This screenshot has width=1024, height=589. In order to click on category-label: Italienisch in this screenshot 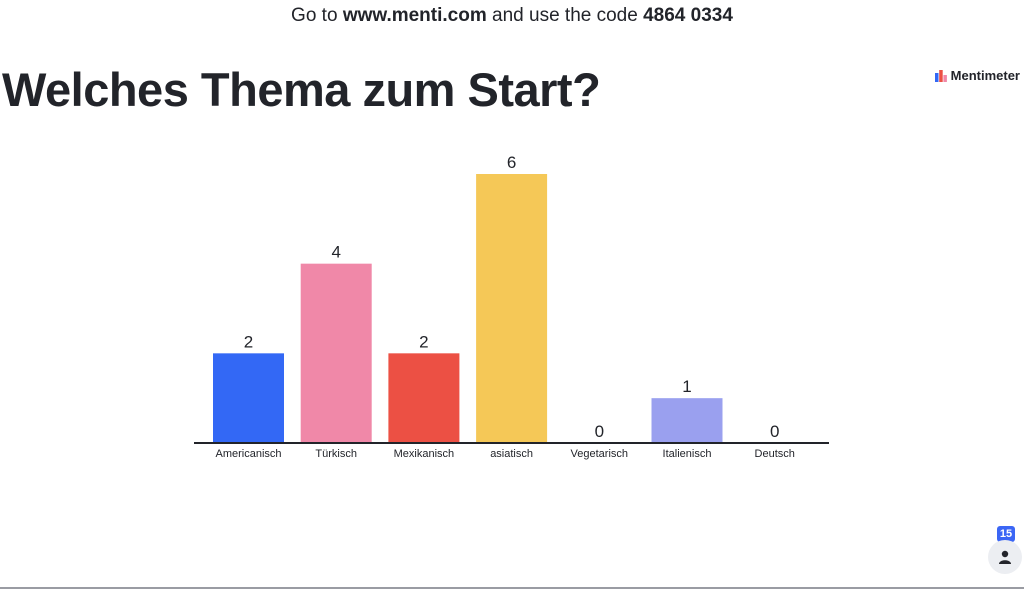, I will do `click(687, 454)`.